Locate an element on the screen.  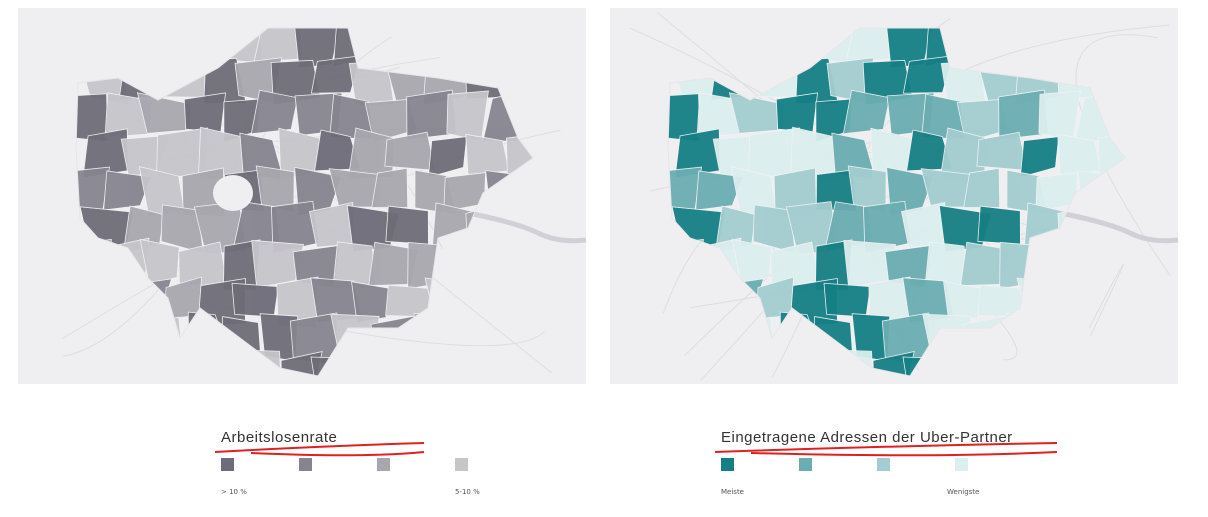
legend-low-label: Meiste is located at coordinates (732, 492).